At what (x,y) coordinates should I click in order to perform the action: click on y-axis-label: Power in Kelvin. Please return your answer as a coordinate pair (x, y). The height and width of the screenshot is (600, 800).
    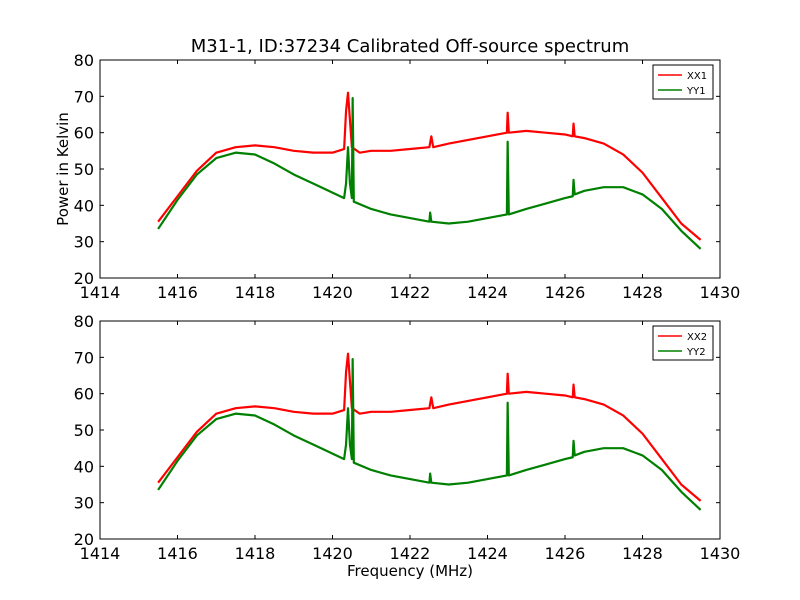
    Looking at the image, I should click on (63, 169).